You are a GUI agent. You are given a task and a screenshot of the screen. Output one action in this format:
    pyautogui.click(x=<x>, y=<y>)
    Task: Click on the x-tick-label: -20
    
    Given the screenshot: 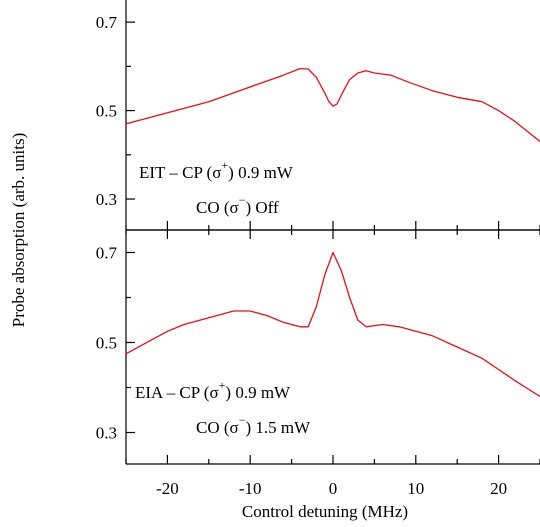 What is the action you would take?
    pyautogui.click(x=167, y=488)
    